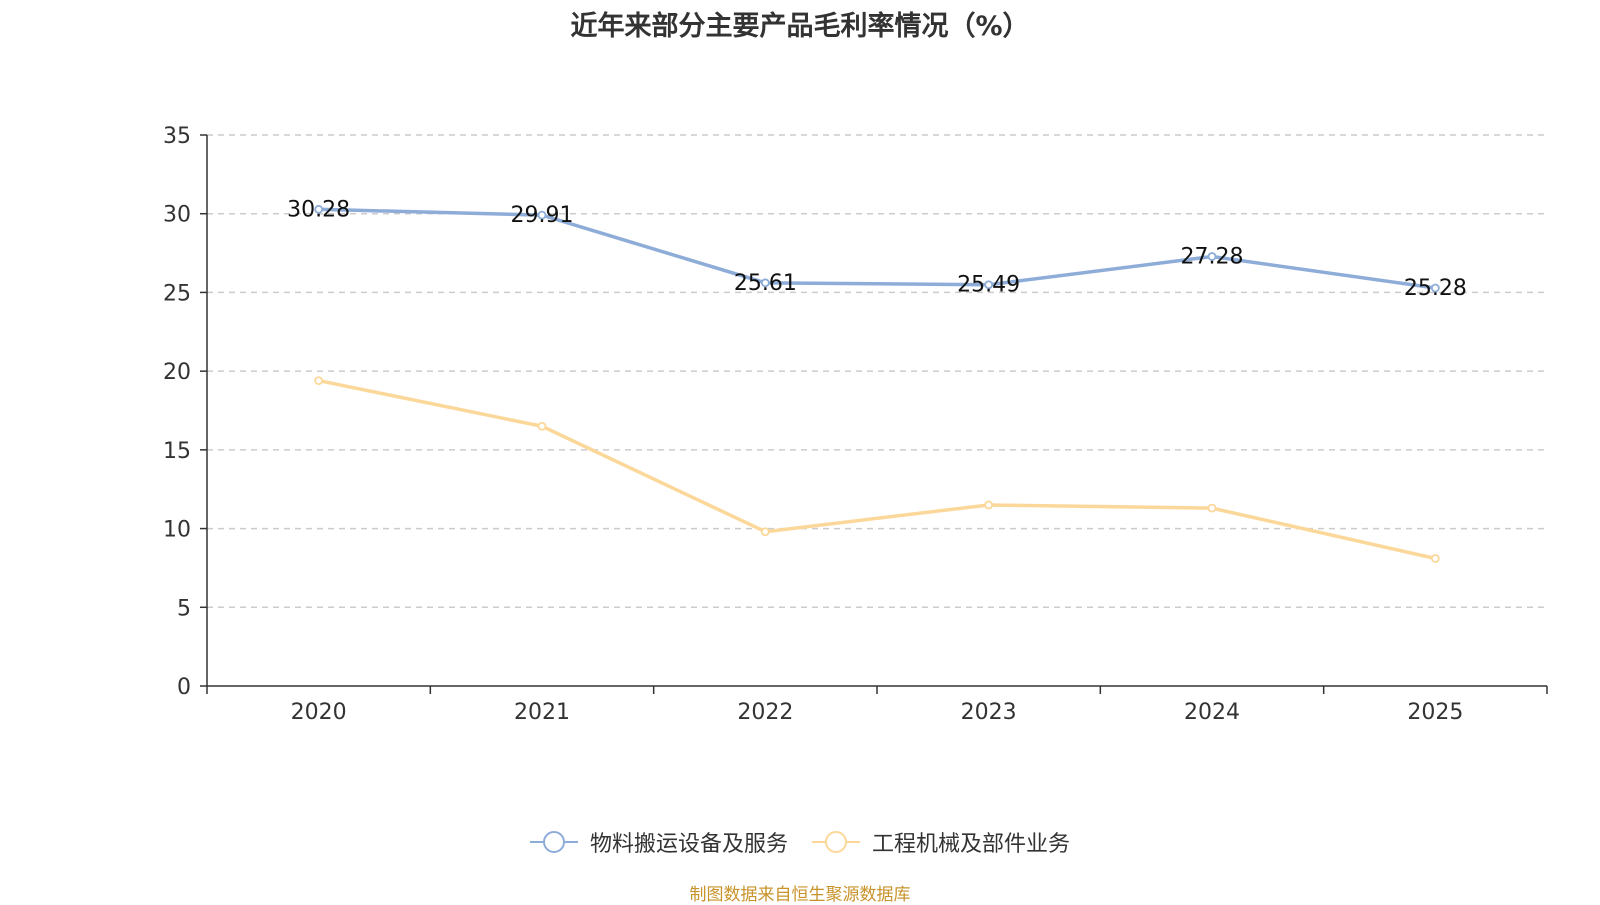  I want to click on x-tick-label: 2025, so click(1435, 712).